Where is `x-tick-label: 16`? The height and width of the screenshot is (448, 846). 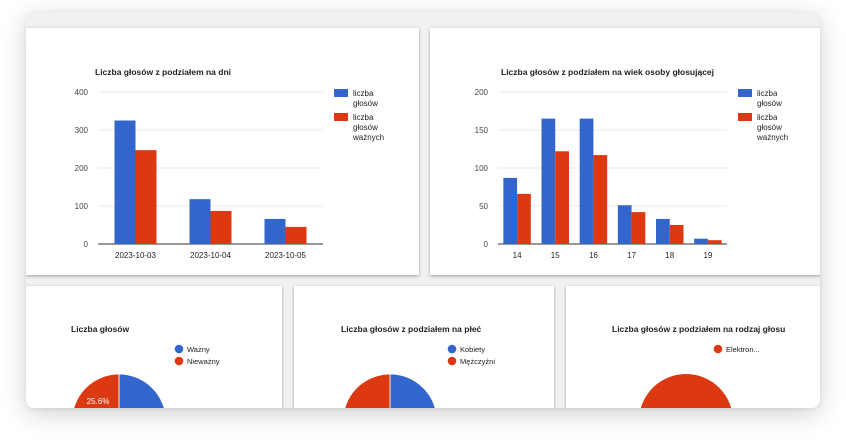
x-tick-label: 16 is located at coordinates (593, 255).